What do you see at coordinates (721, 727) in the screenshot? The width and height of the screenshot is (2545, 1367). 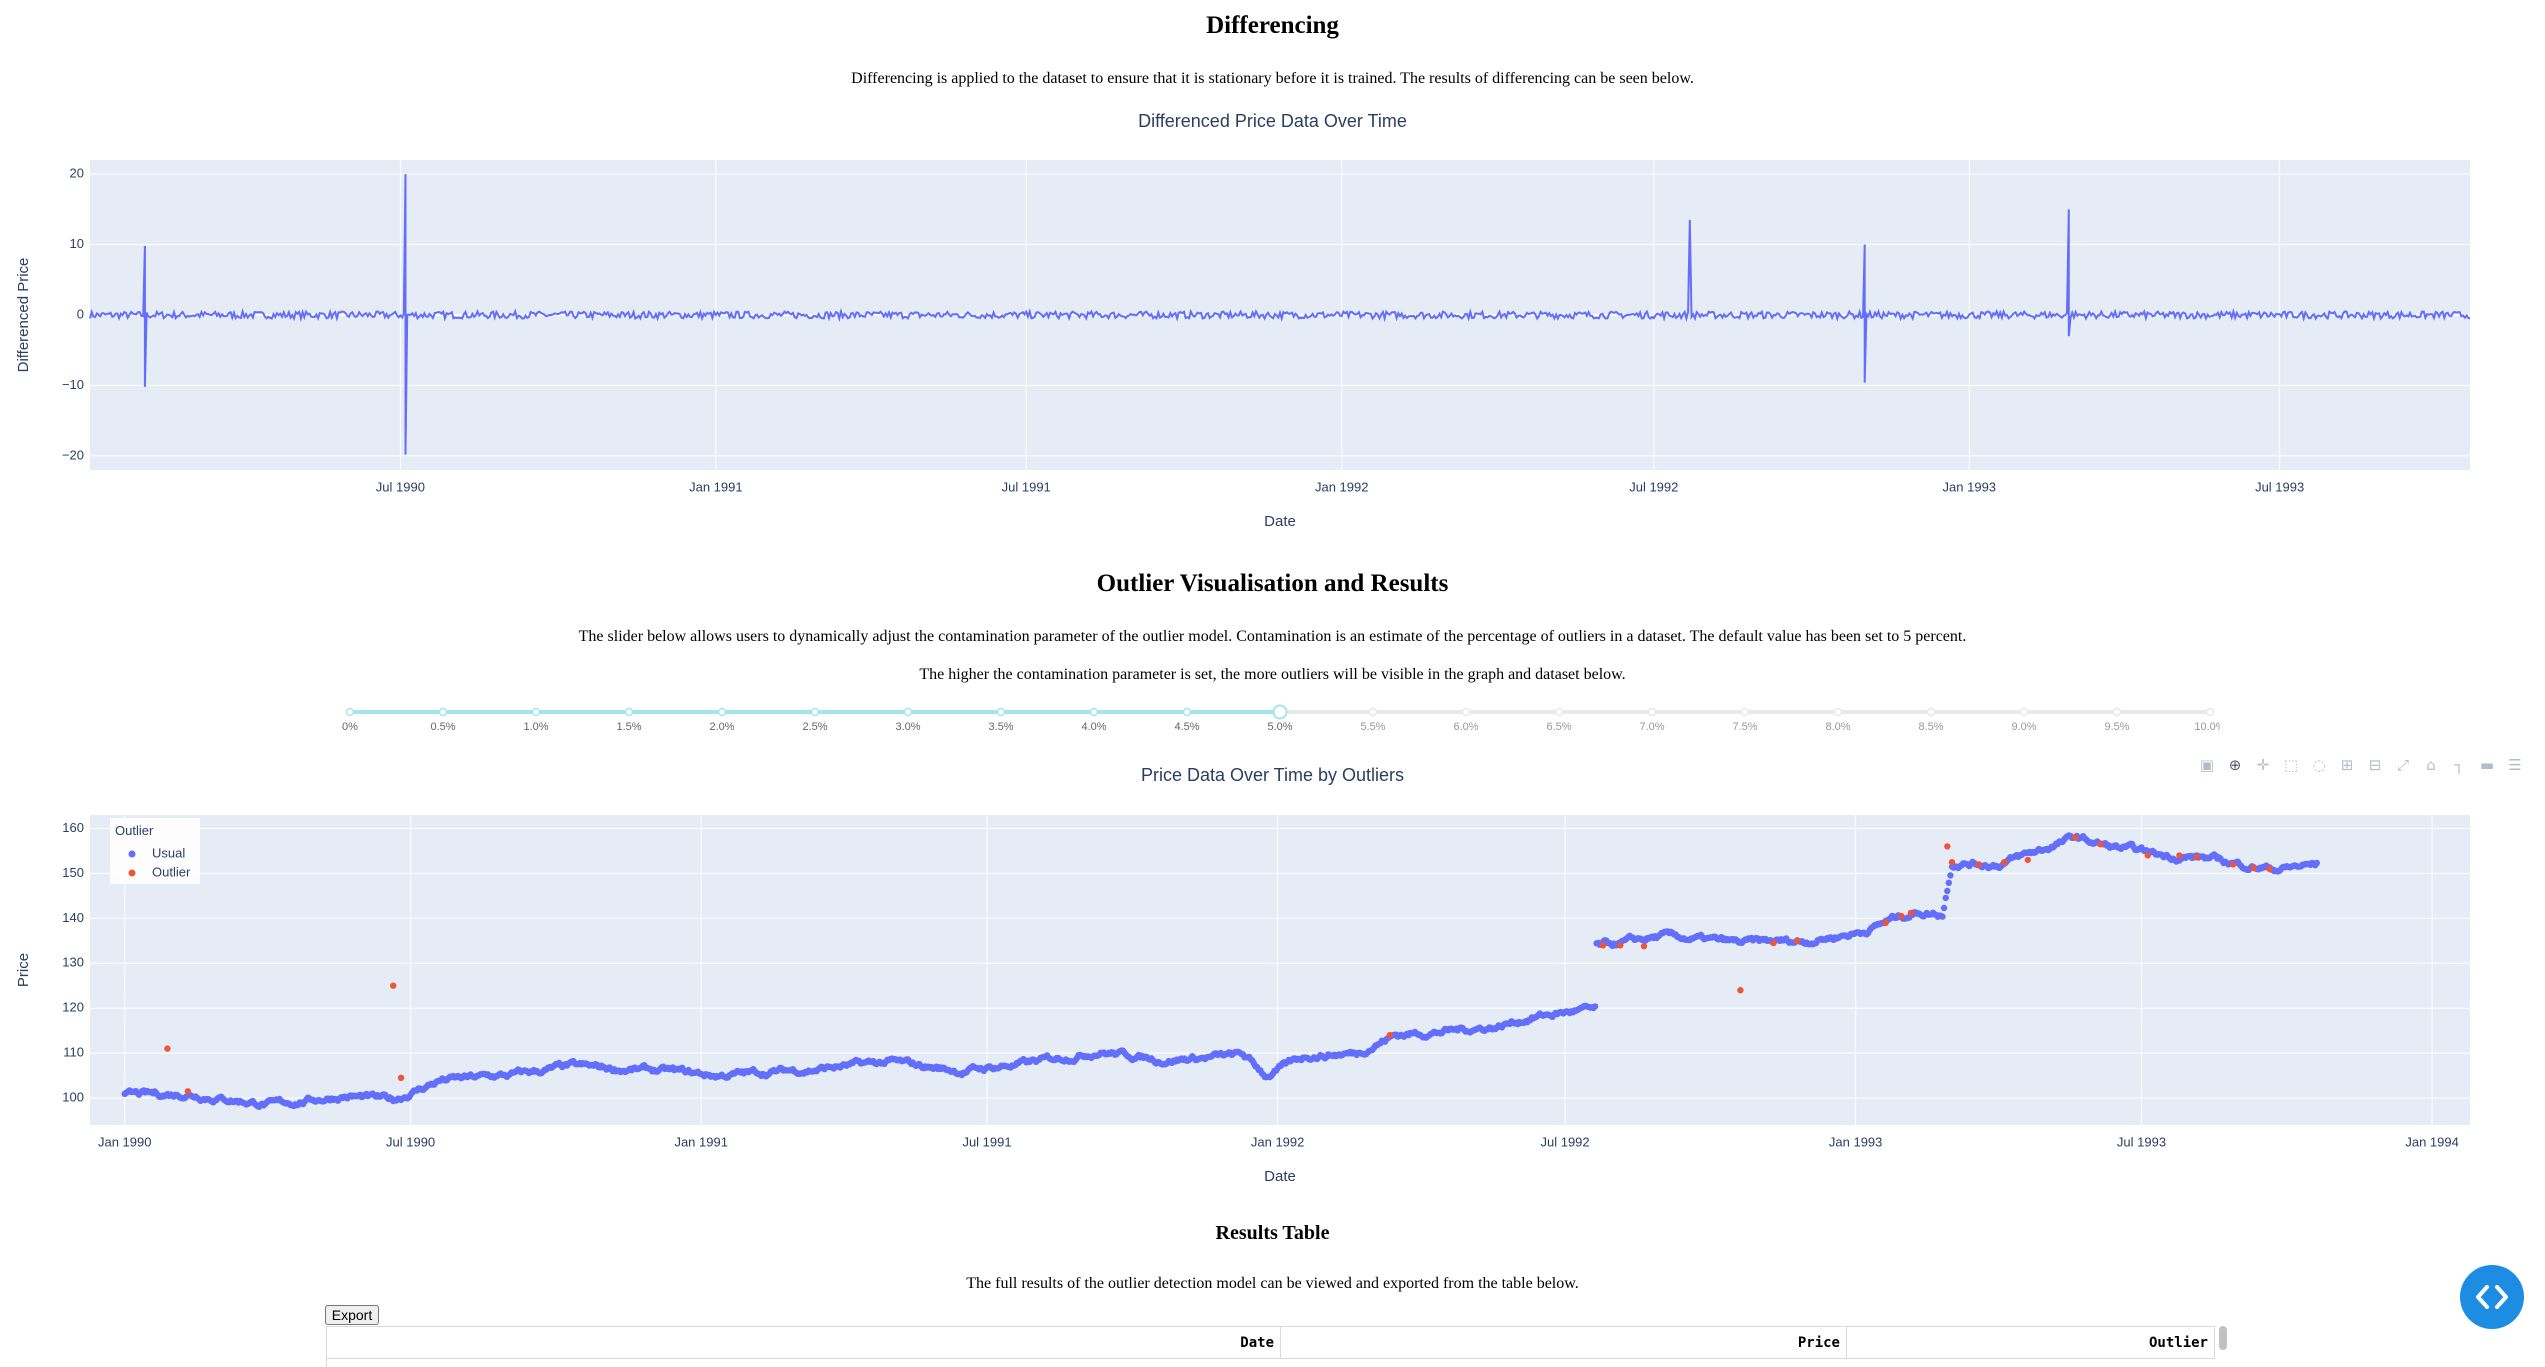 I see `slider-mark-label: 2.0%` at bounding box center [721, 727].